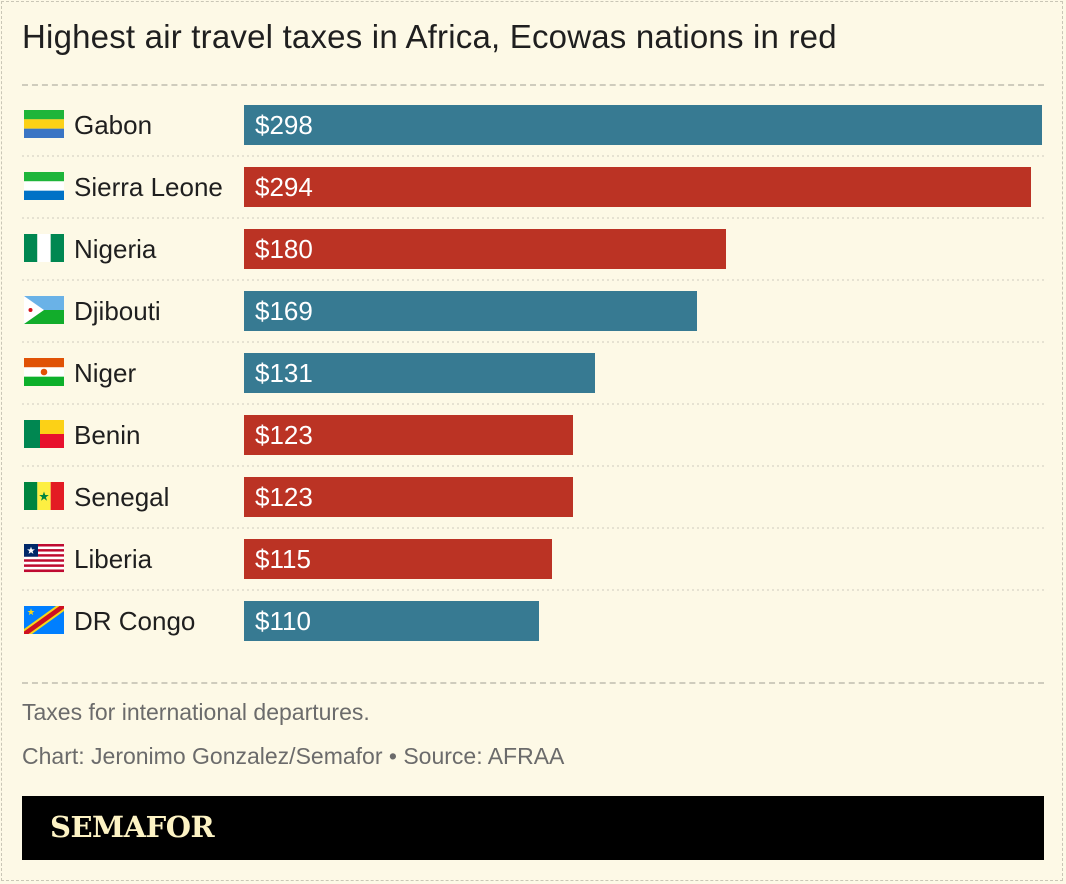 This screenshot has height=884, width=1066. What do you see at coordinates (44, 372) in the screenshot?
I see `niger-flag-icon` at bounding box center [44, 372].